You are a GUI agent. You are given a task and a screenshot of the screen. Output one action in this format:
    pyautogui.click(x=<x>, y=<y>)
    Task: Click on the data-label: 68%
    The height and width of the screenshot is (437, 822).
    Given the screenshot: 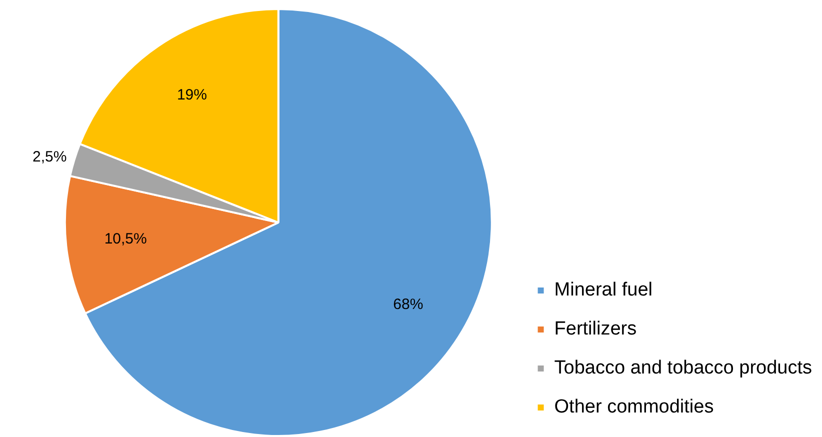 What is the action you would take?
    pyautogui.click(x=408, y=305)
    